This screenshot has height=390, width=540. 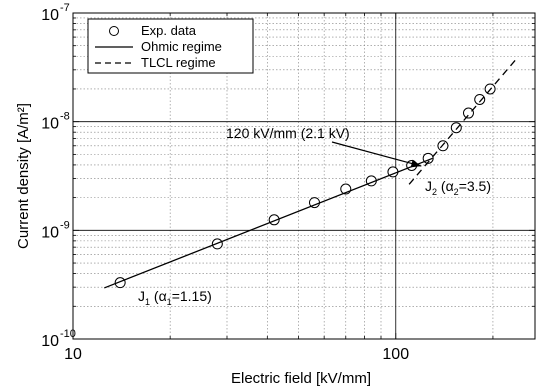 I want to click on tlcl-fit-line, so click(x=462, y=122).